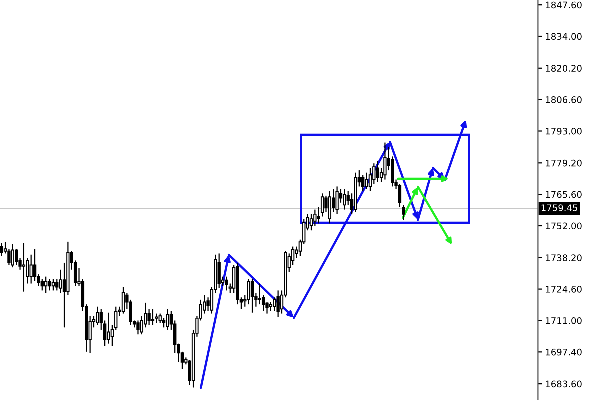  Describe the element at coordinates (564, 5) in the screenshot. I see `y-tick-label: 1847.60` at that location.